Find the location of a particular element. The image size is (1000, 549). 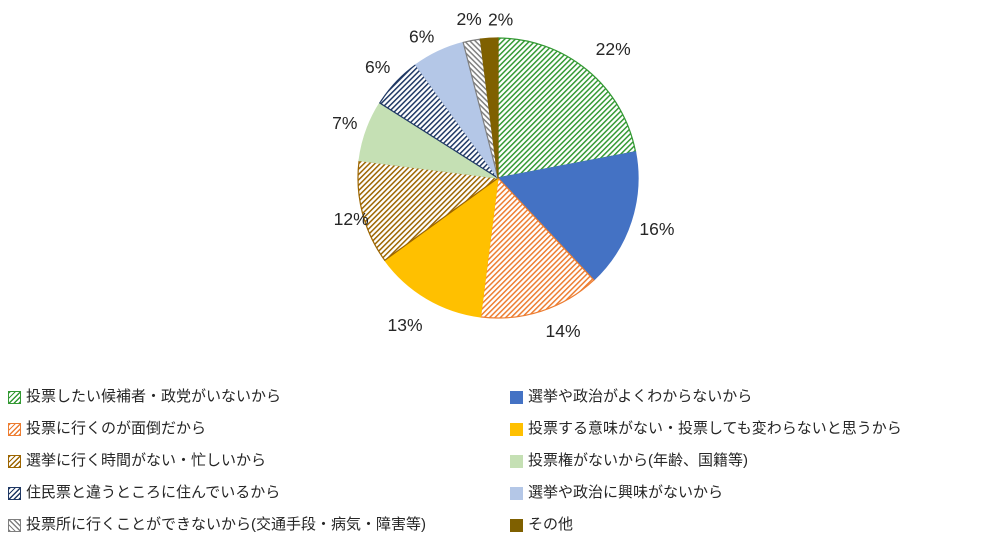

legend-item: 投票権がないから(年齢、国籍等) is located at coordinates (752, 461).